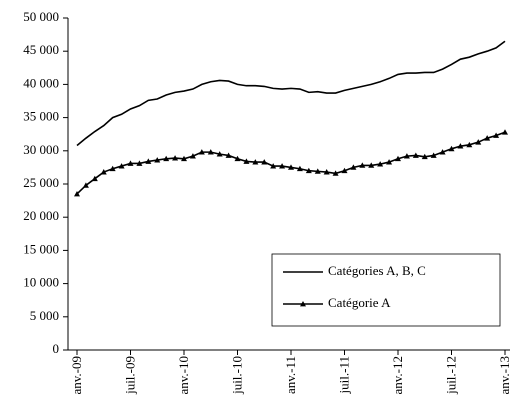 The width and height of the screenshot is (512, 410). Describe the element at coordinates (344, 375) in the screenshot. I see `x-tick-label: juil.-11` at that location.